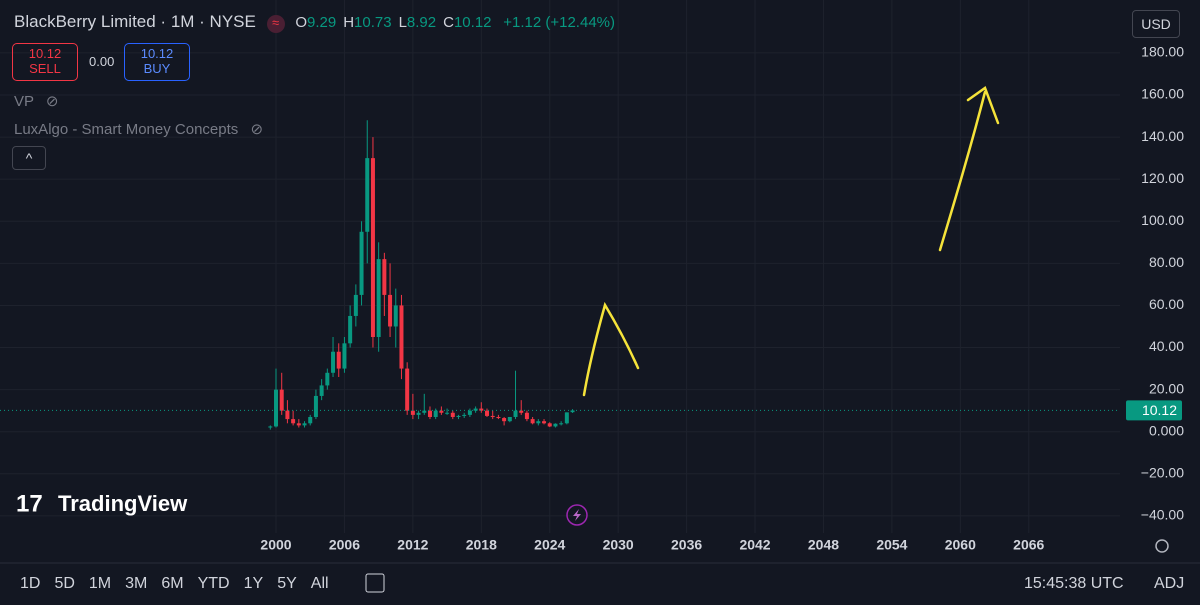 The height and width of the screenshot is (605, 1200). I want to click on y-tick-label: 140.00, so click(1162, 136).